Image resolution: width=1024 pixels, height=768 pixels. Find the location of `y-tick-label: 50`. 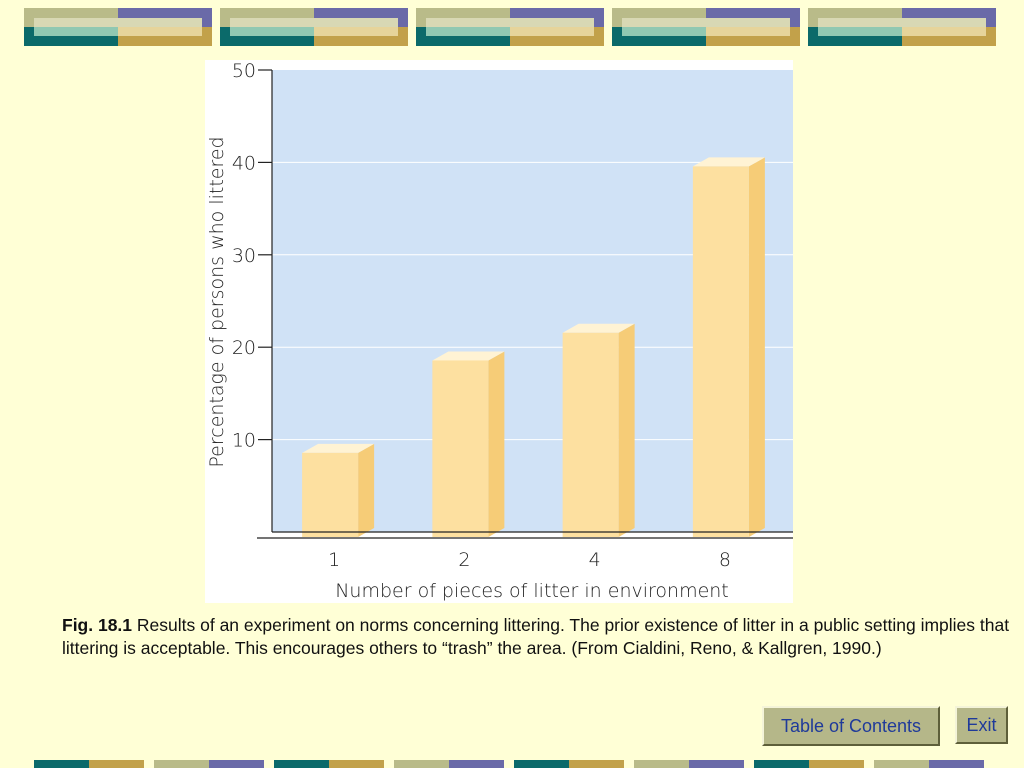

y-tick-label: 50 is located at coordinates (244, 71).